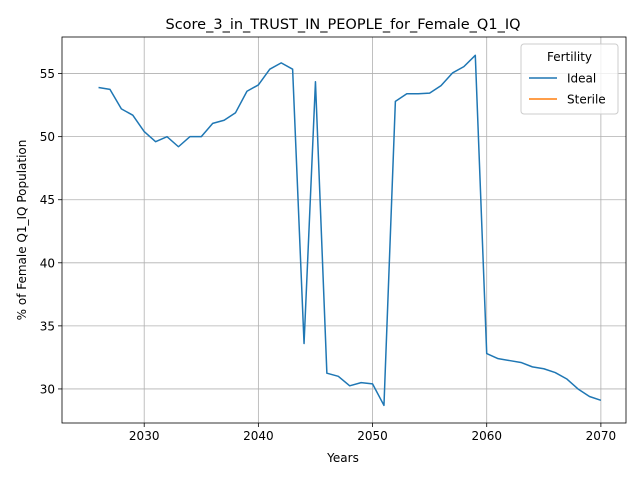  I want to click on y-tick-label: 45, so click(47, 200).